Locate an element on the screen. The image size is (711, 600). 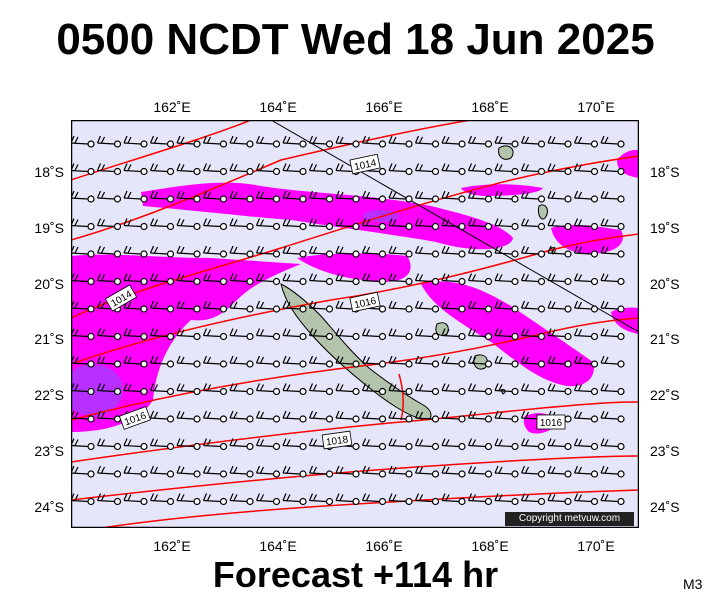
lat-label-right: 18˚S is located at coordinates (665, 172).